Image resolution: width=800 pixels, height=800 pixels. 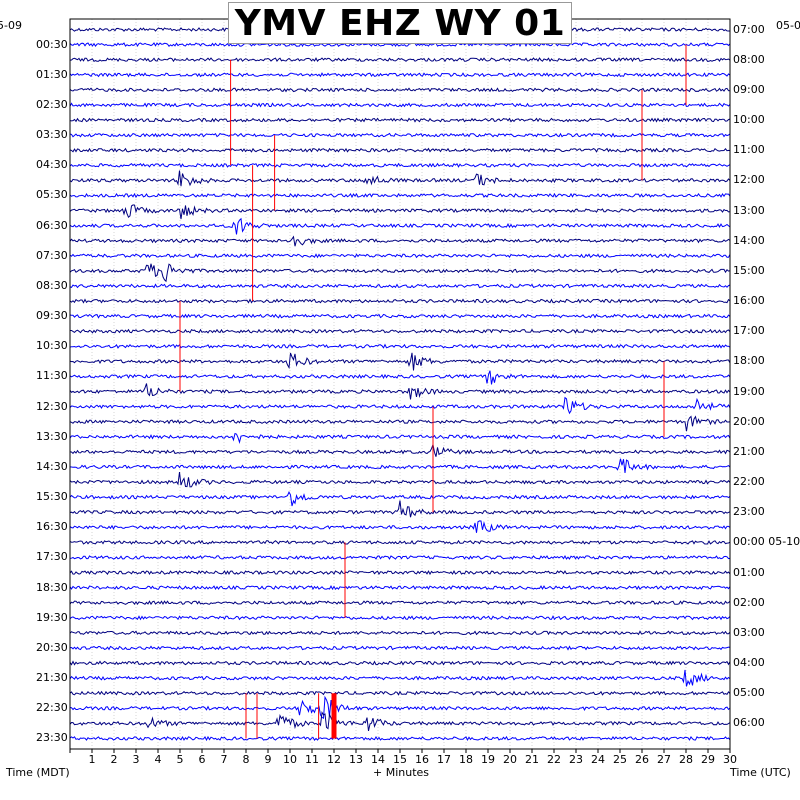 What do you see at coordinates (52, 195) in the screenshot?
I see `y-tick-label-left: 05:30` at bounding box center [52, 195].